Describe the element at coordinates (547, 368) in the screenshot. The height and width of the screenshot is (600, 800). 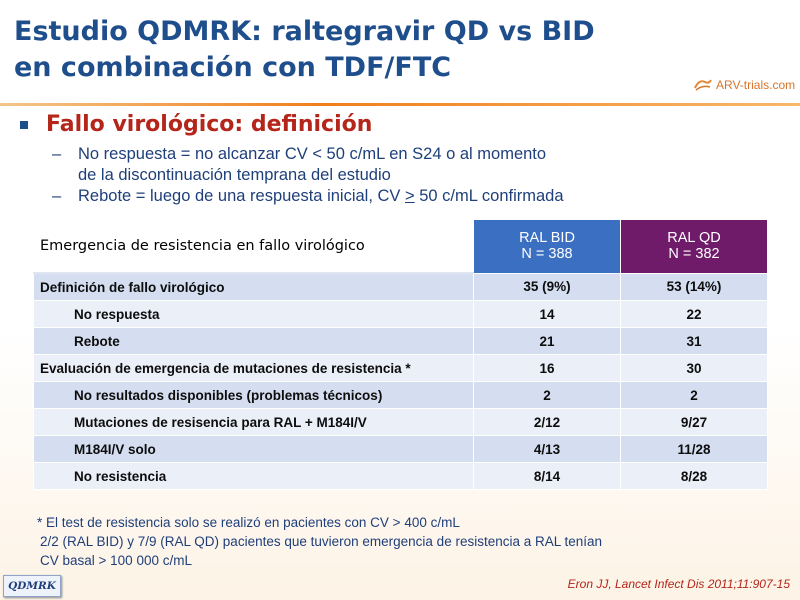
I see `cell-ral-bid: 16` at that location.